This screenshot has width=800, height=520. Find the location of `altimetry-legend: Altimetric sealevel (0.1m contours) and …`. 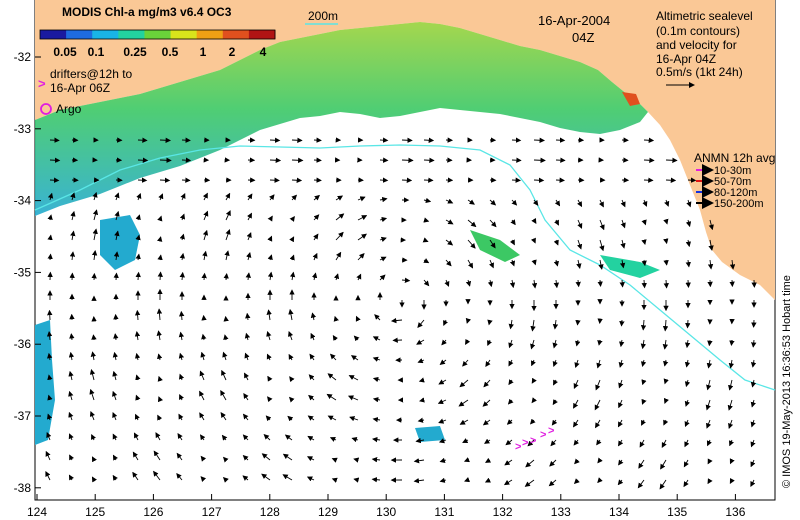

altimetry-legend: Altimetric sealevel (0.1m contours) and … is located at coordinates (704, 48).